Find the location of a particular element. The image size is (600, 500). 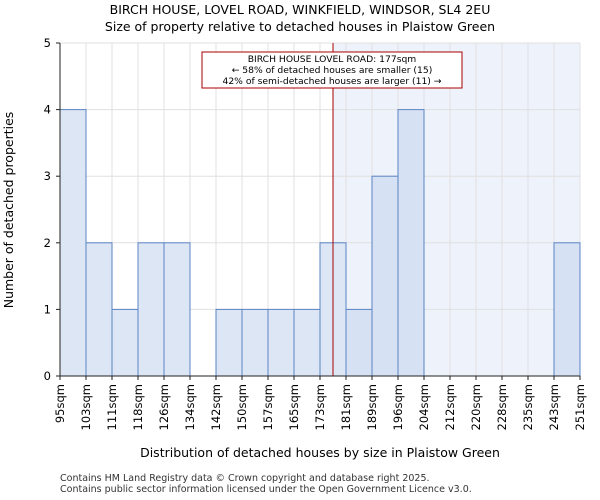

x-tick-label: 181sqm is located at coordinates (346, 407).